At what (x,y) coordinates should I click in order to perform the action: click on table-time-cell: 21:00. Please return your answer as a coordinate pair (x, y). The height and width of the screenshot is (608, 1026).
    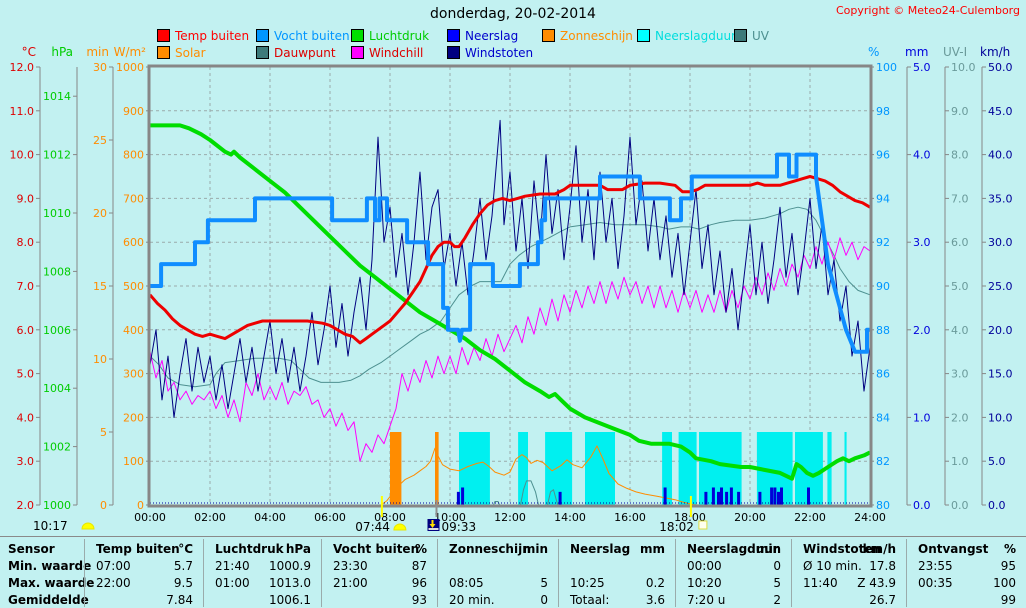
    Looking at the image, I should click on (350, 583).